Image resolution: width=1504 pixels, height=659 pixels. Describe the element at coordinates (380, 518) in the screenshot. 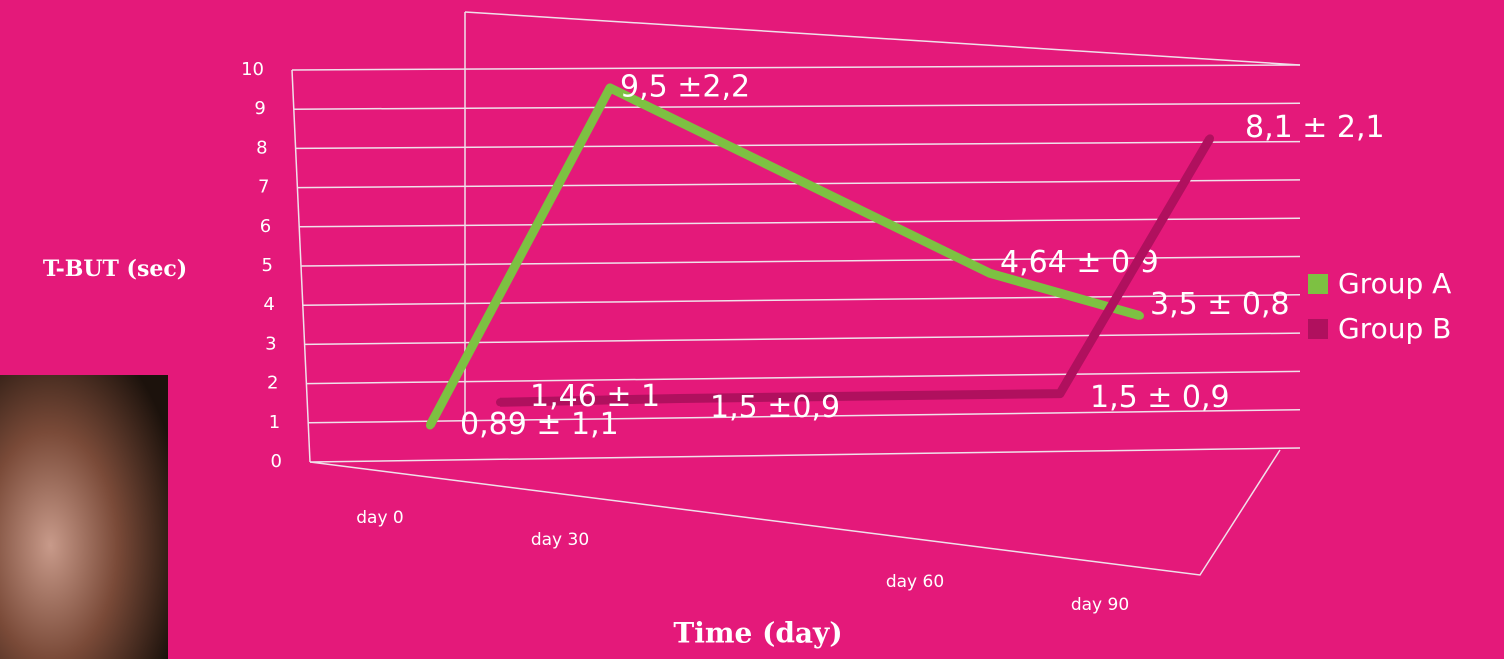

I see `x-tick-label: day 0` at that location.